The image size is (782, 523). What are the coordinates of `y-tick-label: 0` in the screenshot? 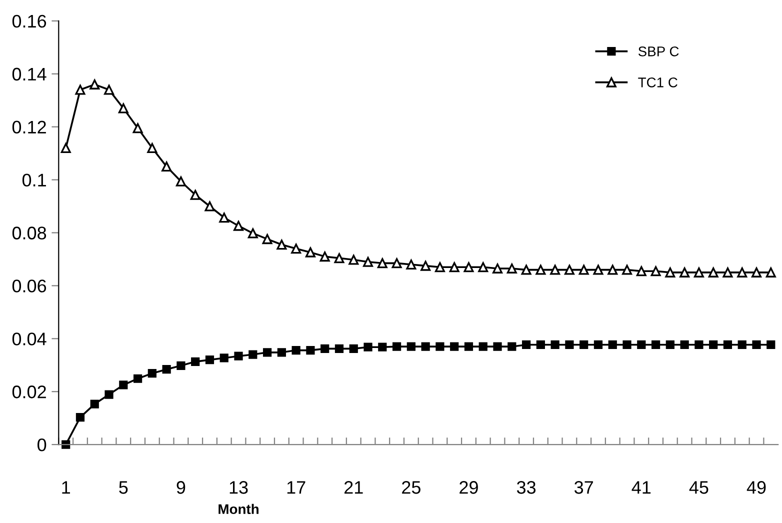 It's located at (42, 445).